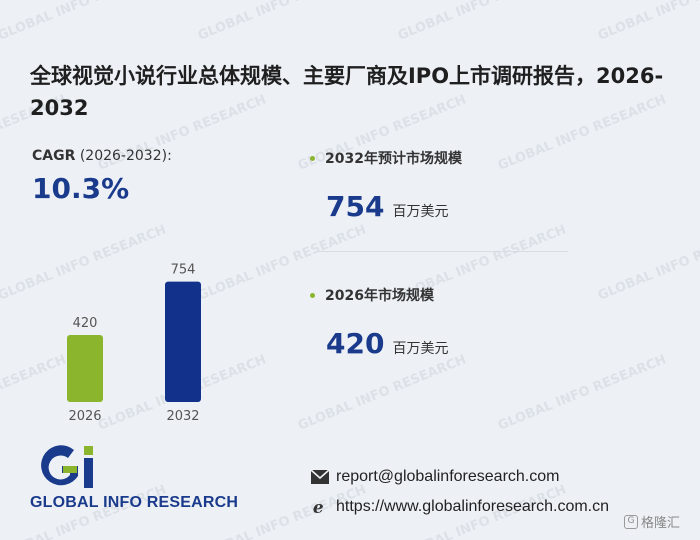 Image resolution: width=700 pixels, height=540 pixels. What do you see at coordinates (134, 502) in the screenshot?
I see `logo-text: GLOBAL INFO RESEARCH` at bounding box center [134, 502].